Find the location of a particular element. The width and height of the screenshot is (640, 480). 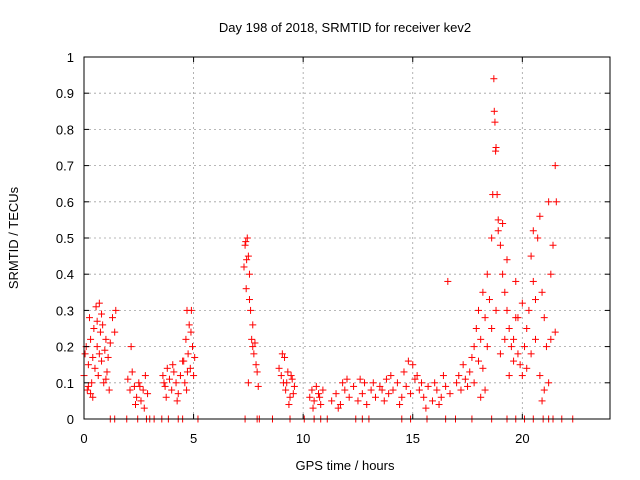

y-tick-label: 0.1 is located at coordinates (65, 383).